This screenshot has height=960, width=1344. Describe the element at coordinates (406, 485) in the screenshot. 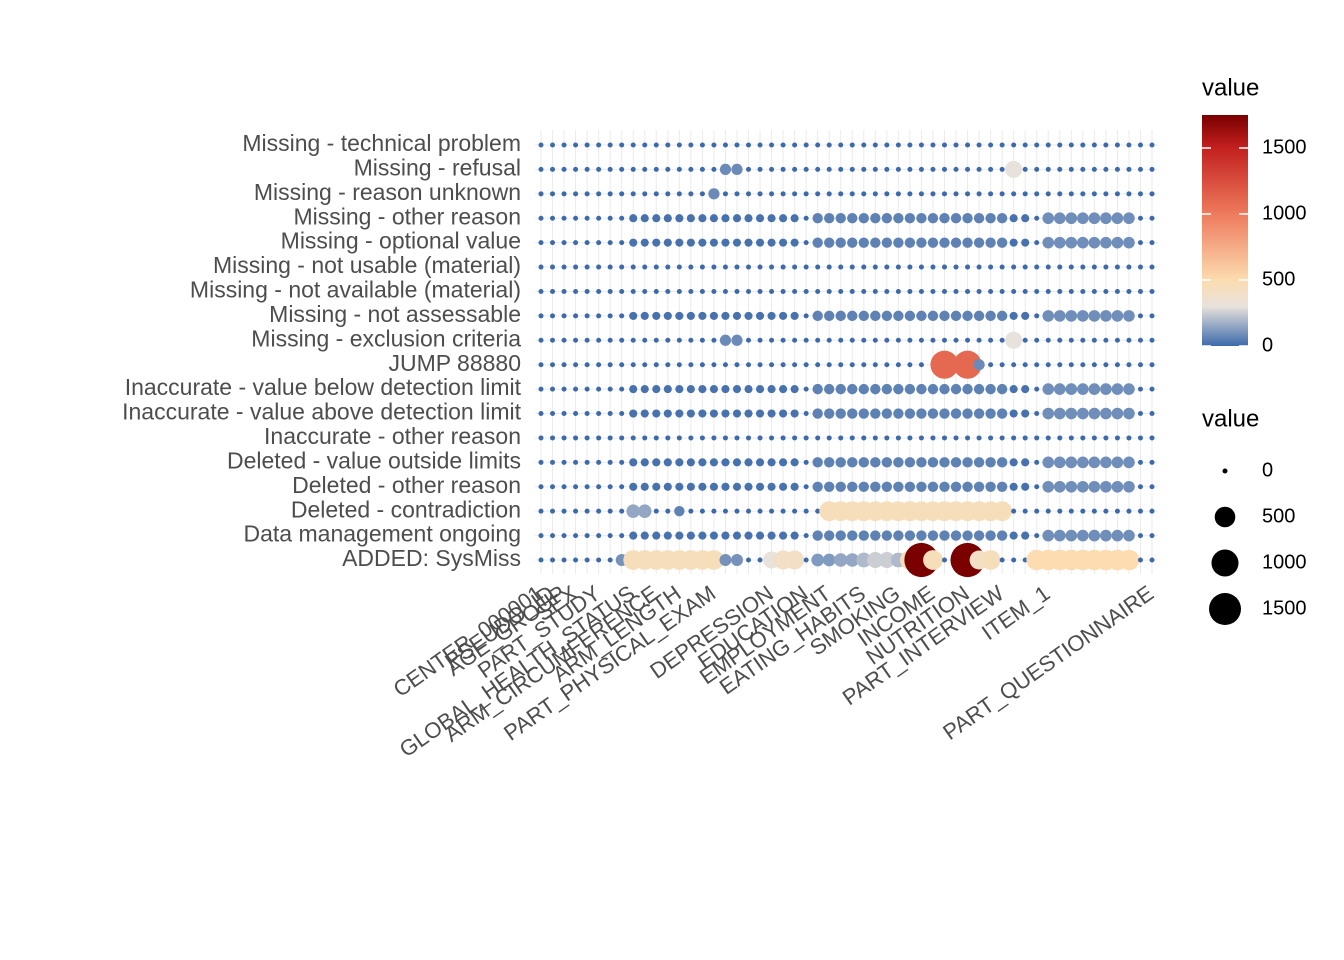

I see `y-tick-label: Deleted - other reason` at that location.